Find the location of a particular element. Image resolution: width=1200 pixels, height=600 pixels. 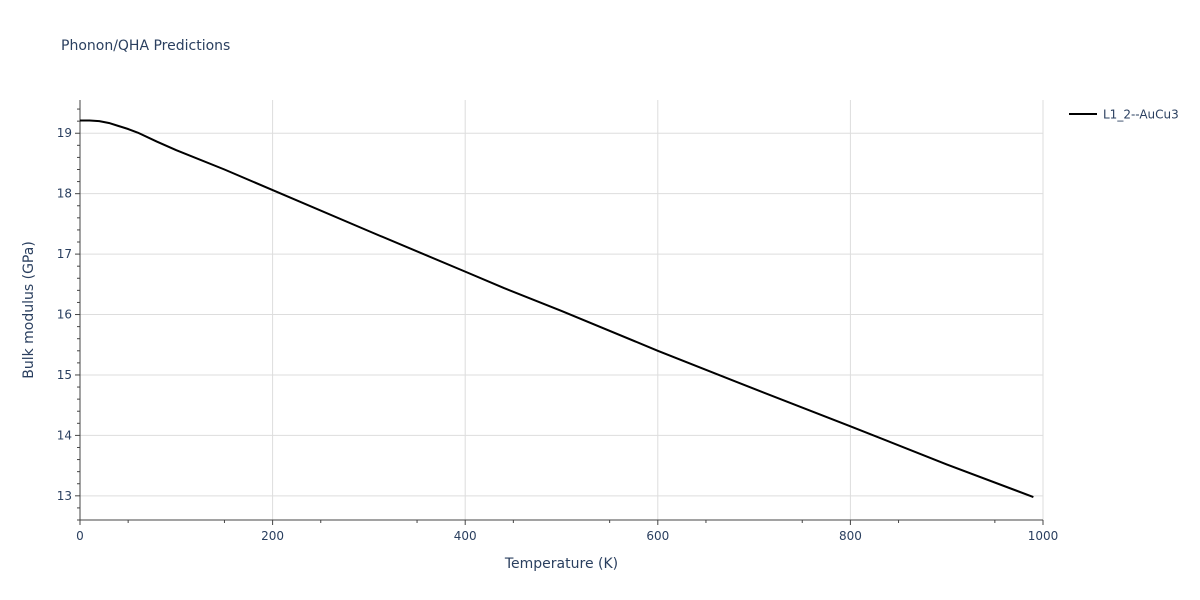

y-axis-ticks: 13 14 15 16 17 18 19 is located at coordinates (64, 314).